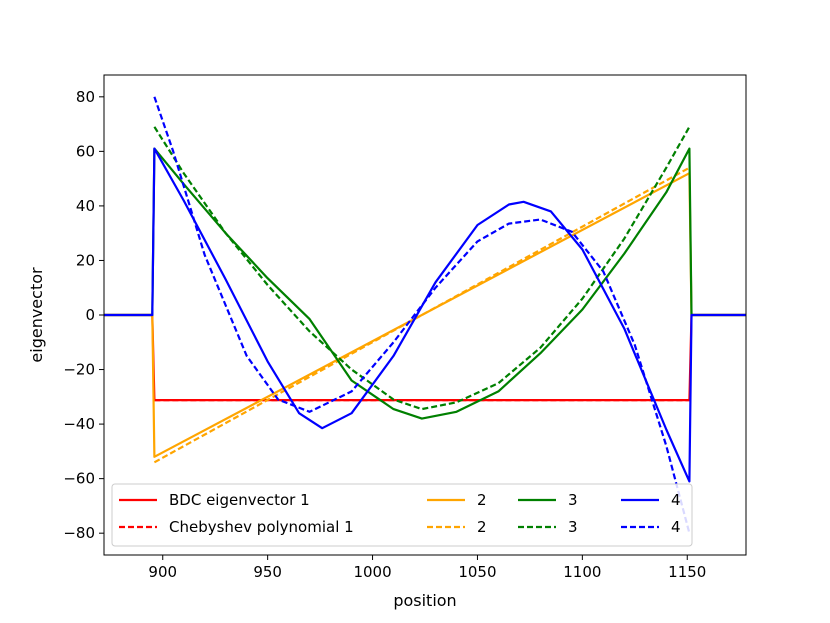 The image size is (830, 623). Describe the element at coordinates (261, 527) in the screenshot. I see `legend-label: Chebyshev polynomial 1` at that location.